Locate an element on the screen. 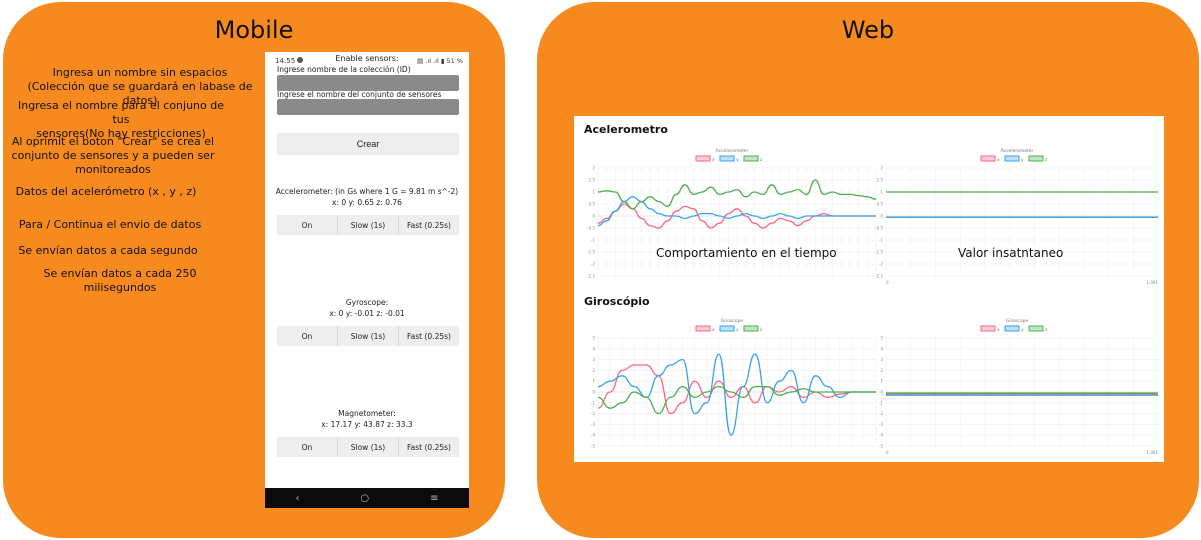 The image size is (1201, 540). magnetometer-values: x: 17.17 y: 43.87 z: 33.3 is located at coordinates (367, 424).